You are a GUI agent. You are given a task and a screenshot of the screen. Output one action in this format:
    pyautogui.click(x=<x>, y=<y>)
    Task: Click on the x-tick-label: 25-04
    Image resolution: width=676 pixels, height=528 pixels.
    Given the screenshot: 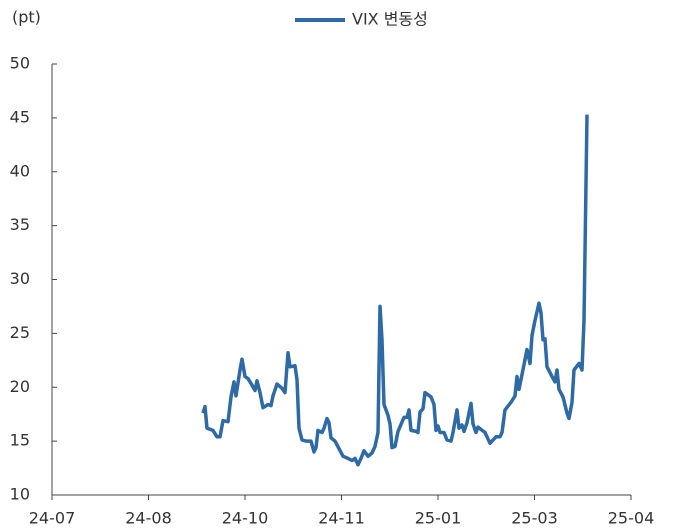 What is the action you would take?
    pyautogui.click(x=631, y=518)
    